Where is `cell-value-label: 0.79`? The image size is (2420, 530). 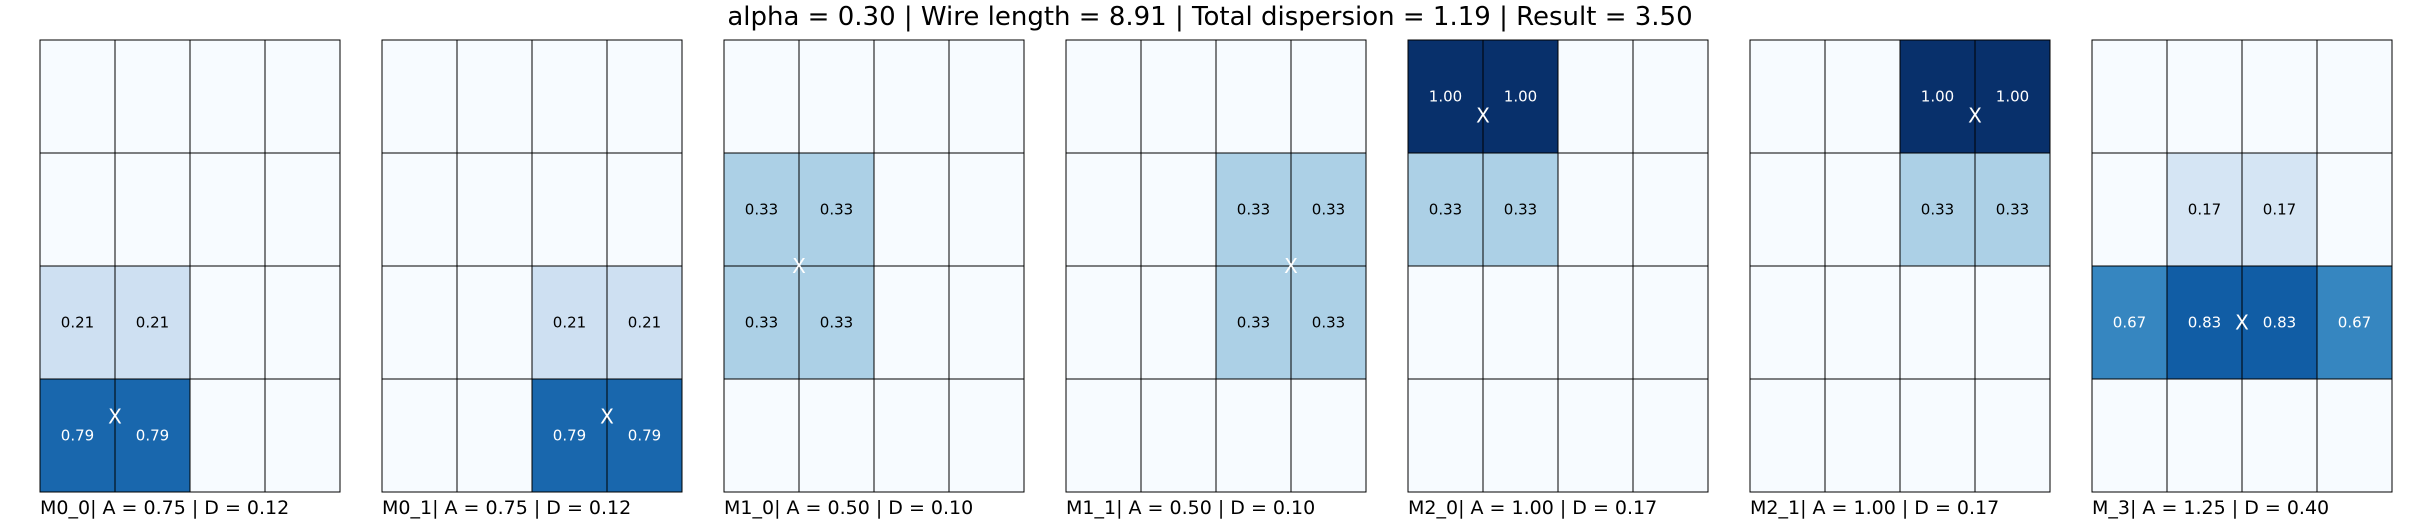 cell-value-label: 0.79 is located at coordinates (77, 436).